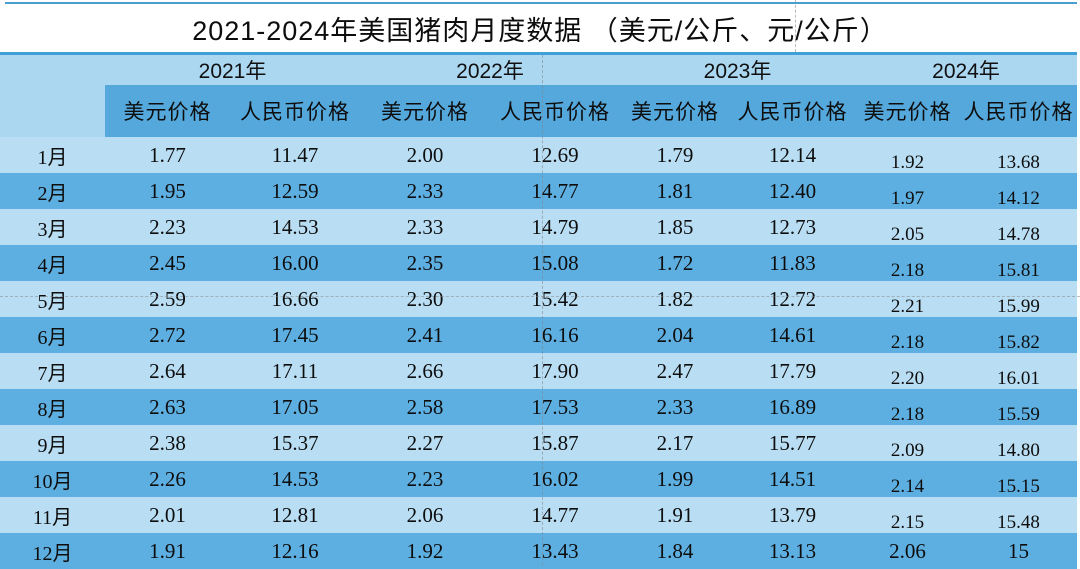 The image size is (1080, 569). What do you see at coordinates (1018, 551) in the screenshot?
I see `price-cell: 15` at bounding box center [1018, 551].